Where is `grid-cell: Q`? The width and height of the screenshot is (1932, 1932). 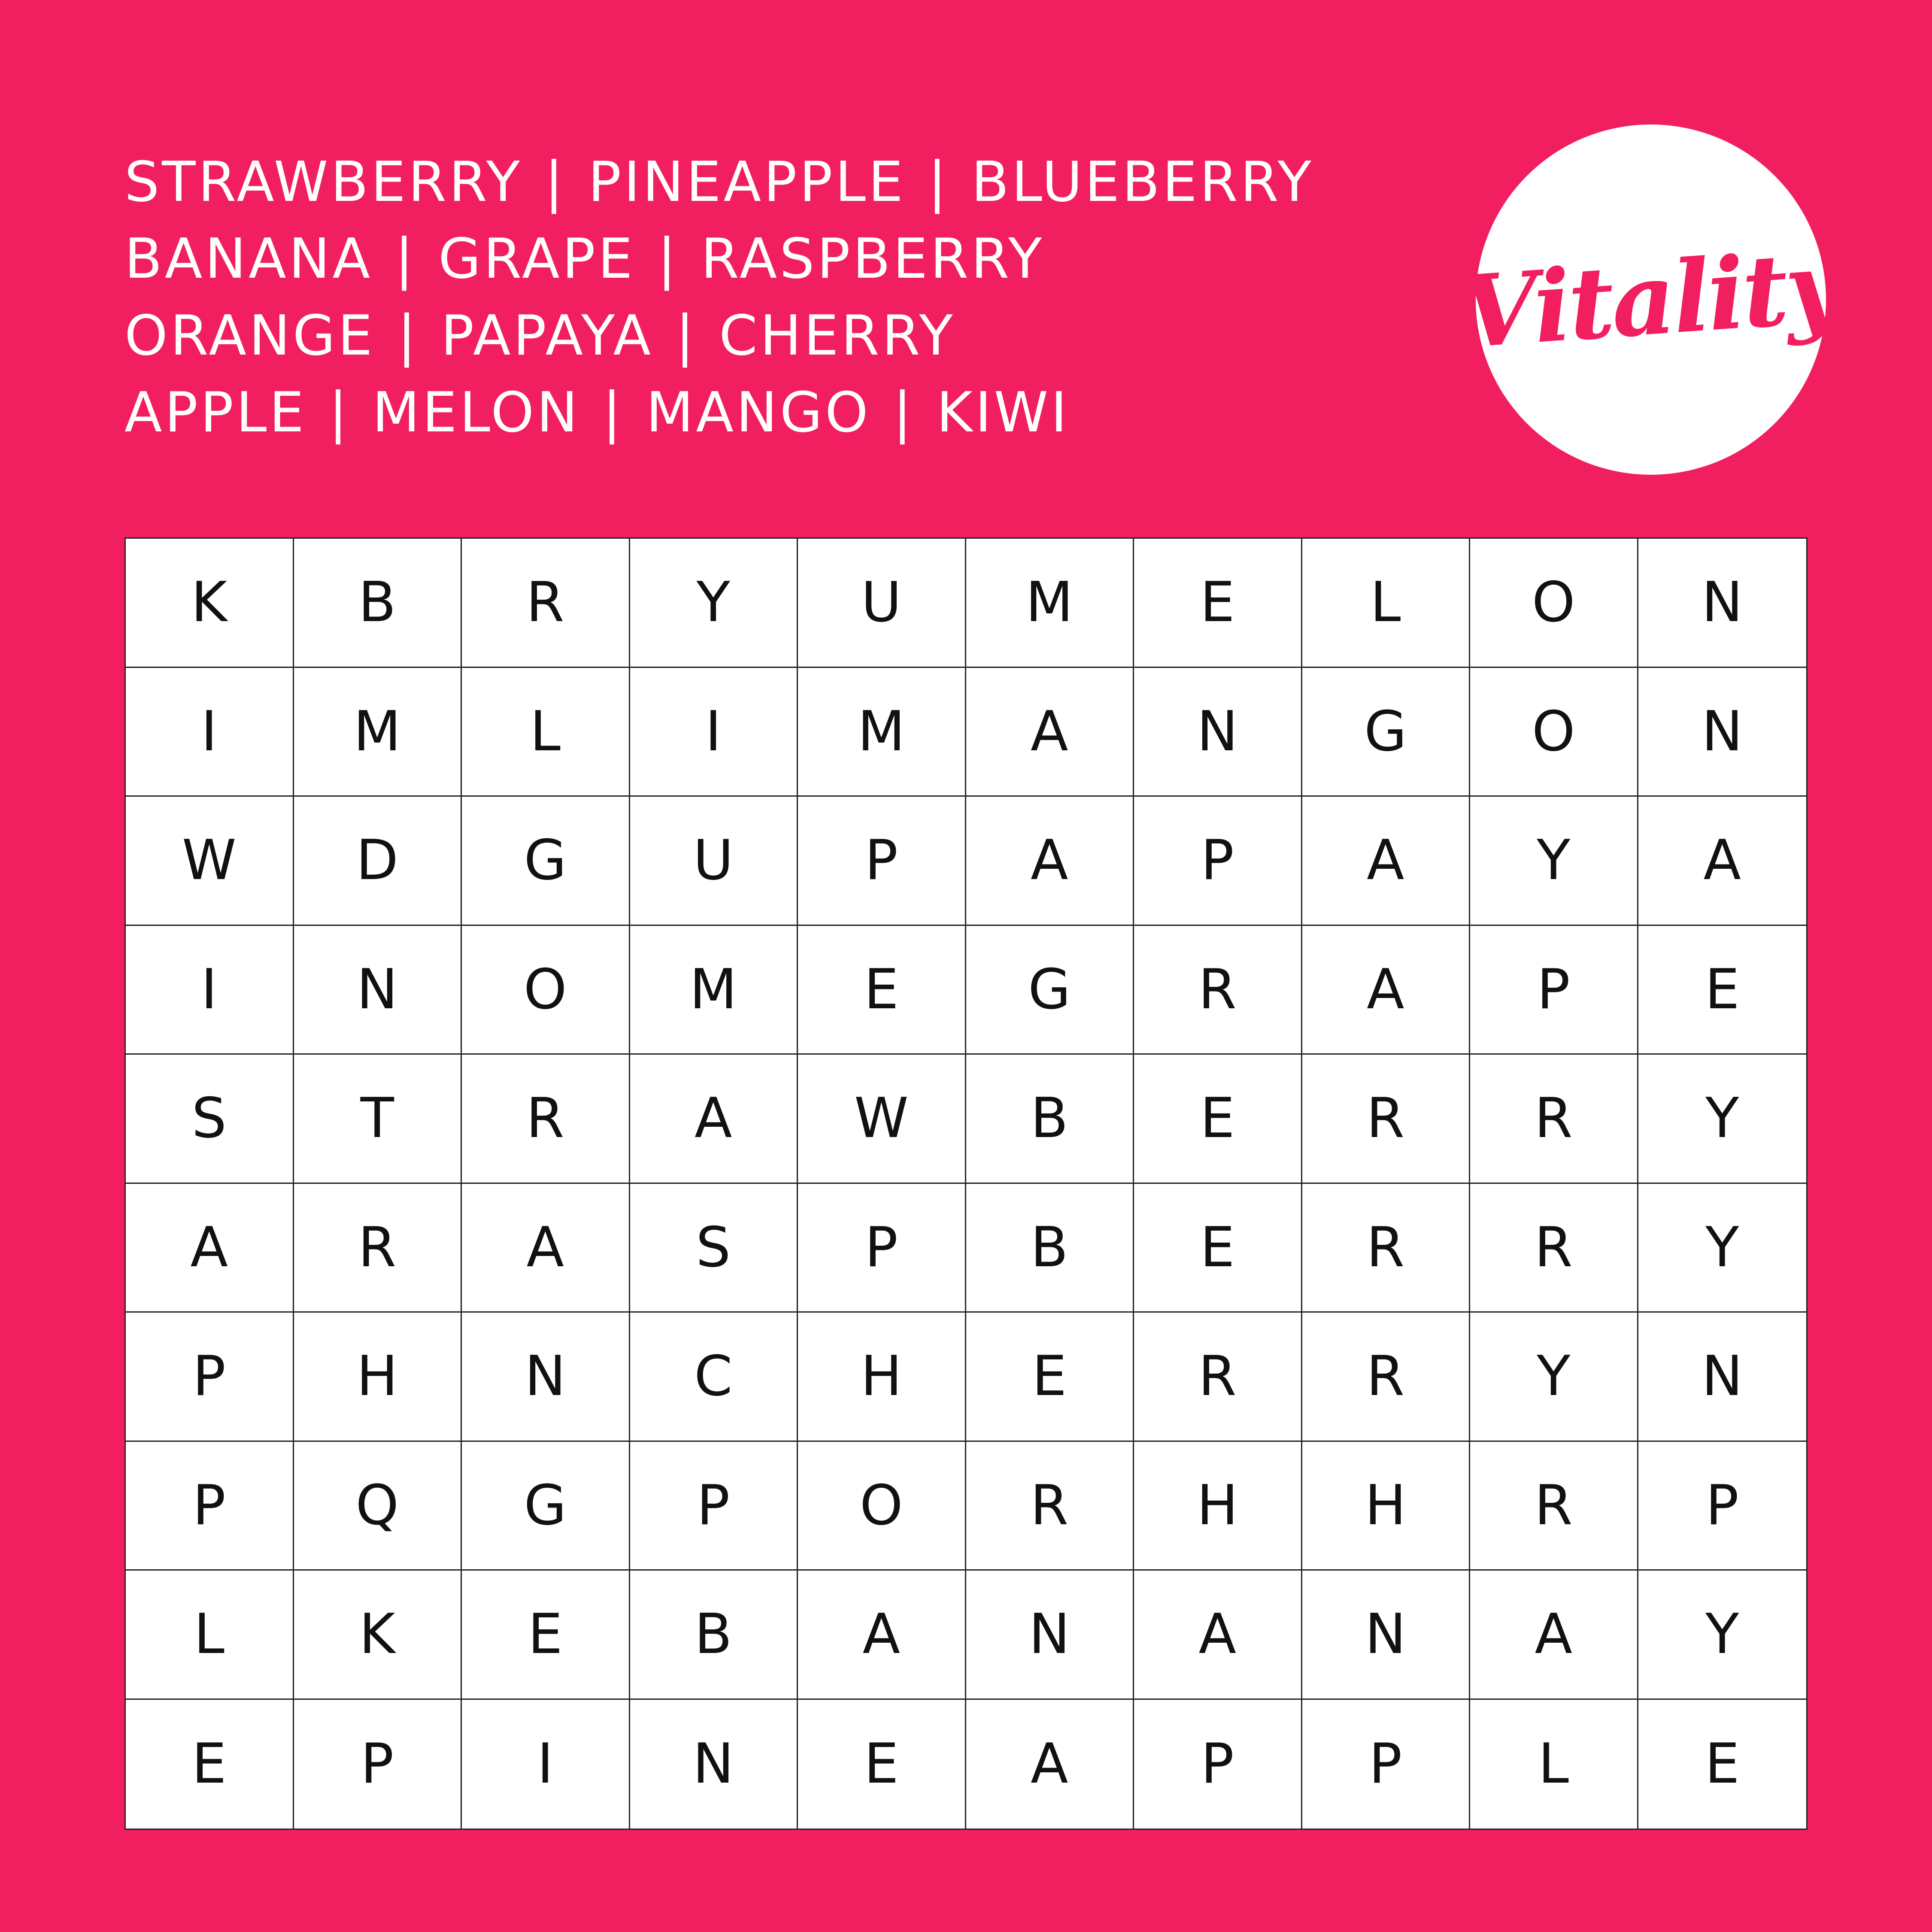
grid-cell: Q is located at coordinates (378, 1506).